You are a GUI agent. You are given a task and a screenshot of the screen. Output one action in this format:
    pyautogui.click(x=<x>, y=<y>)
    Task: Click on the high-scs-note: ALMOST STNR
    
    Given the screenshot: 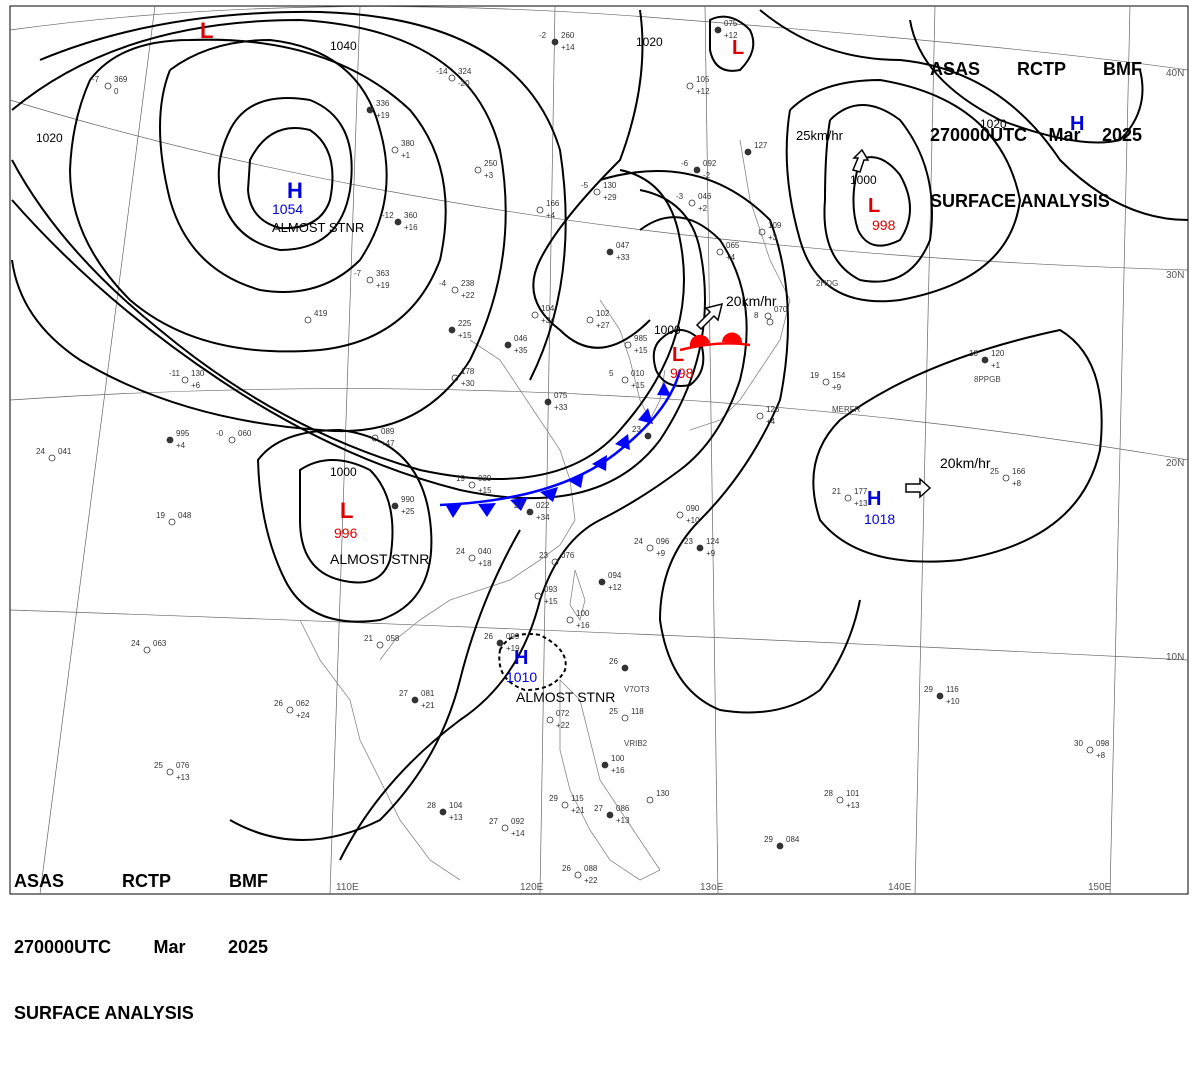 What is the action you would take?
    pyautogui.click(x=565, y=697)
    